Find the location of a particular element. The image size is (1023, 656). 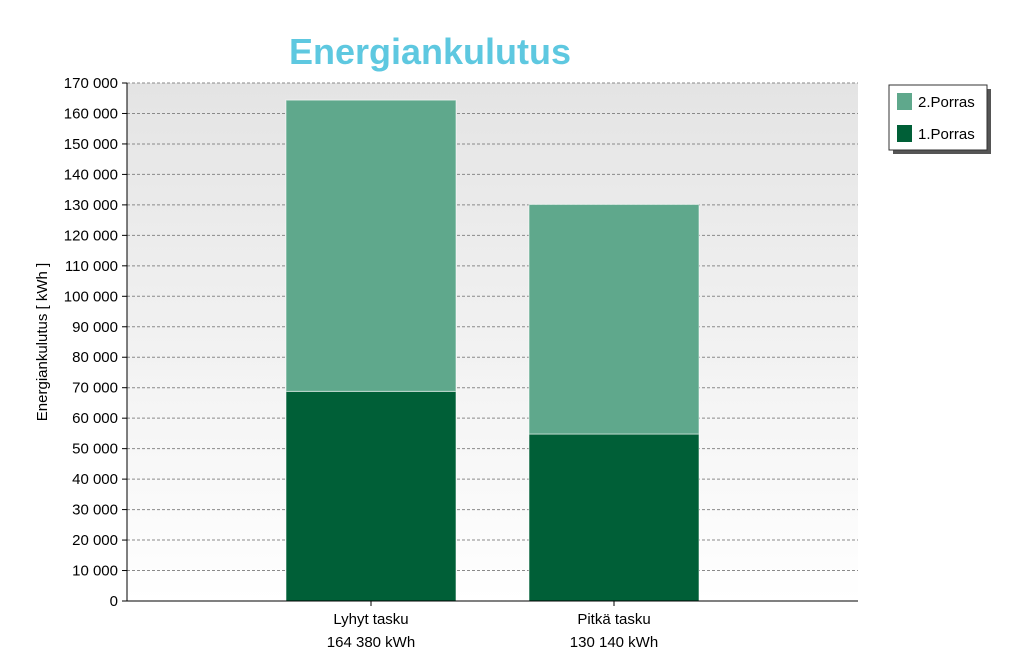

chart-title: Energiankulutus is located at coordinates (430, 51).